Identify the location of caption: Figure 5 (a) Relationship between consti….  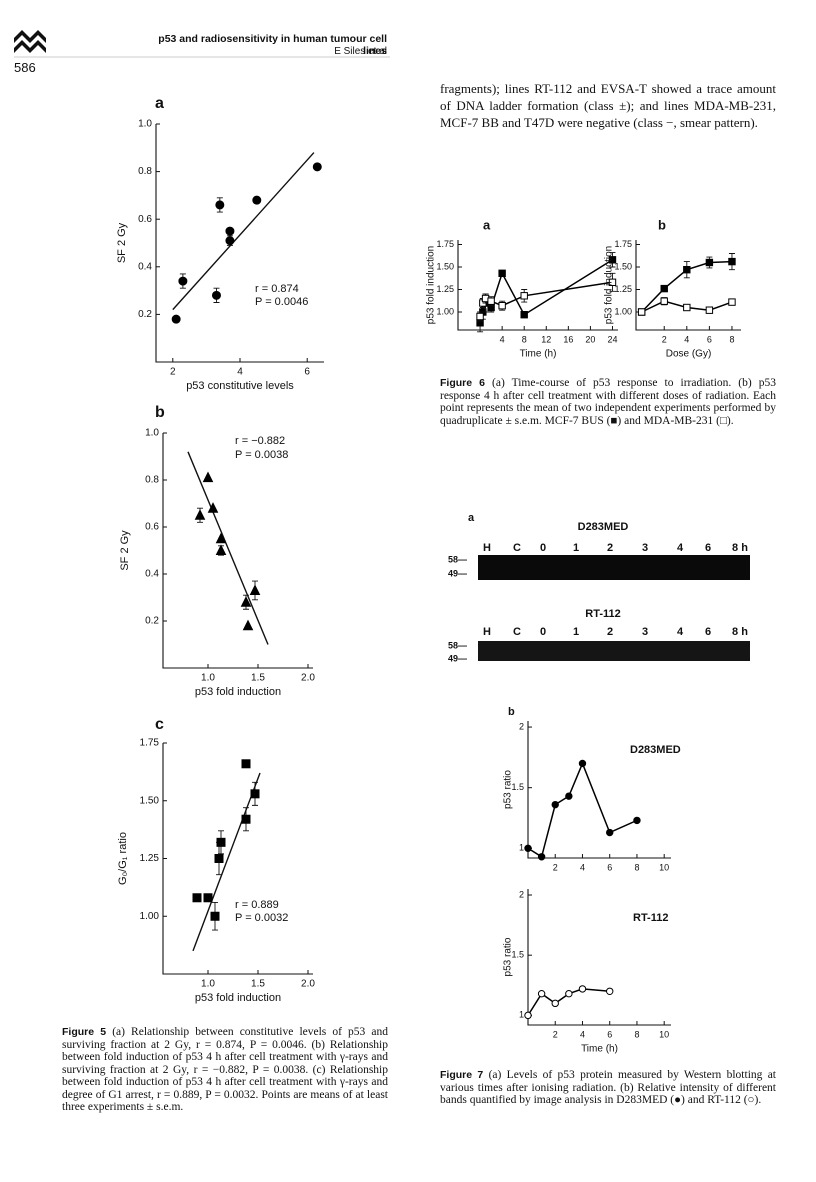
(225, 1070).